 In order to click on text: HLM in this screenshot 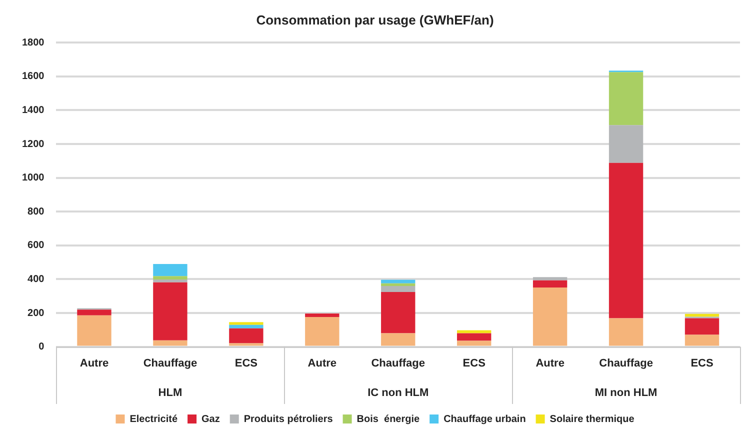, I will do `click(170, 393)`.